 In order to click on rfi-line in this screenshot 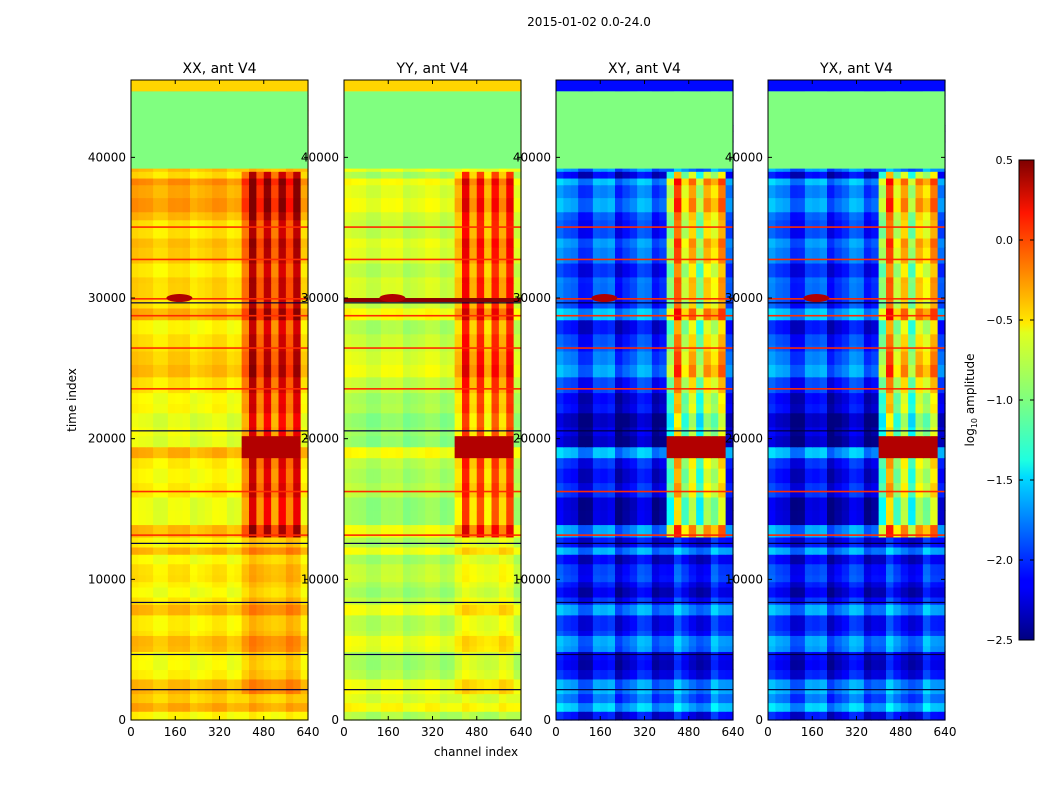, I will do `click(219, 491)`.